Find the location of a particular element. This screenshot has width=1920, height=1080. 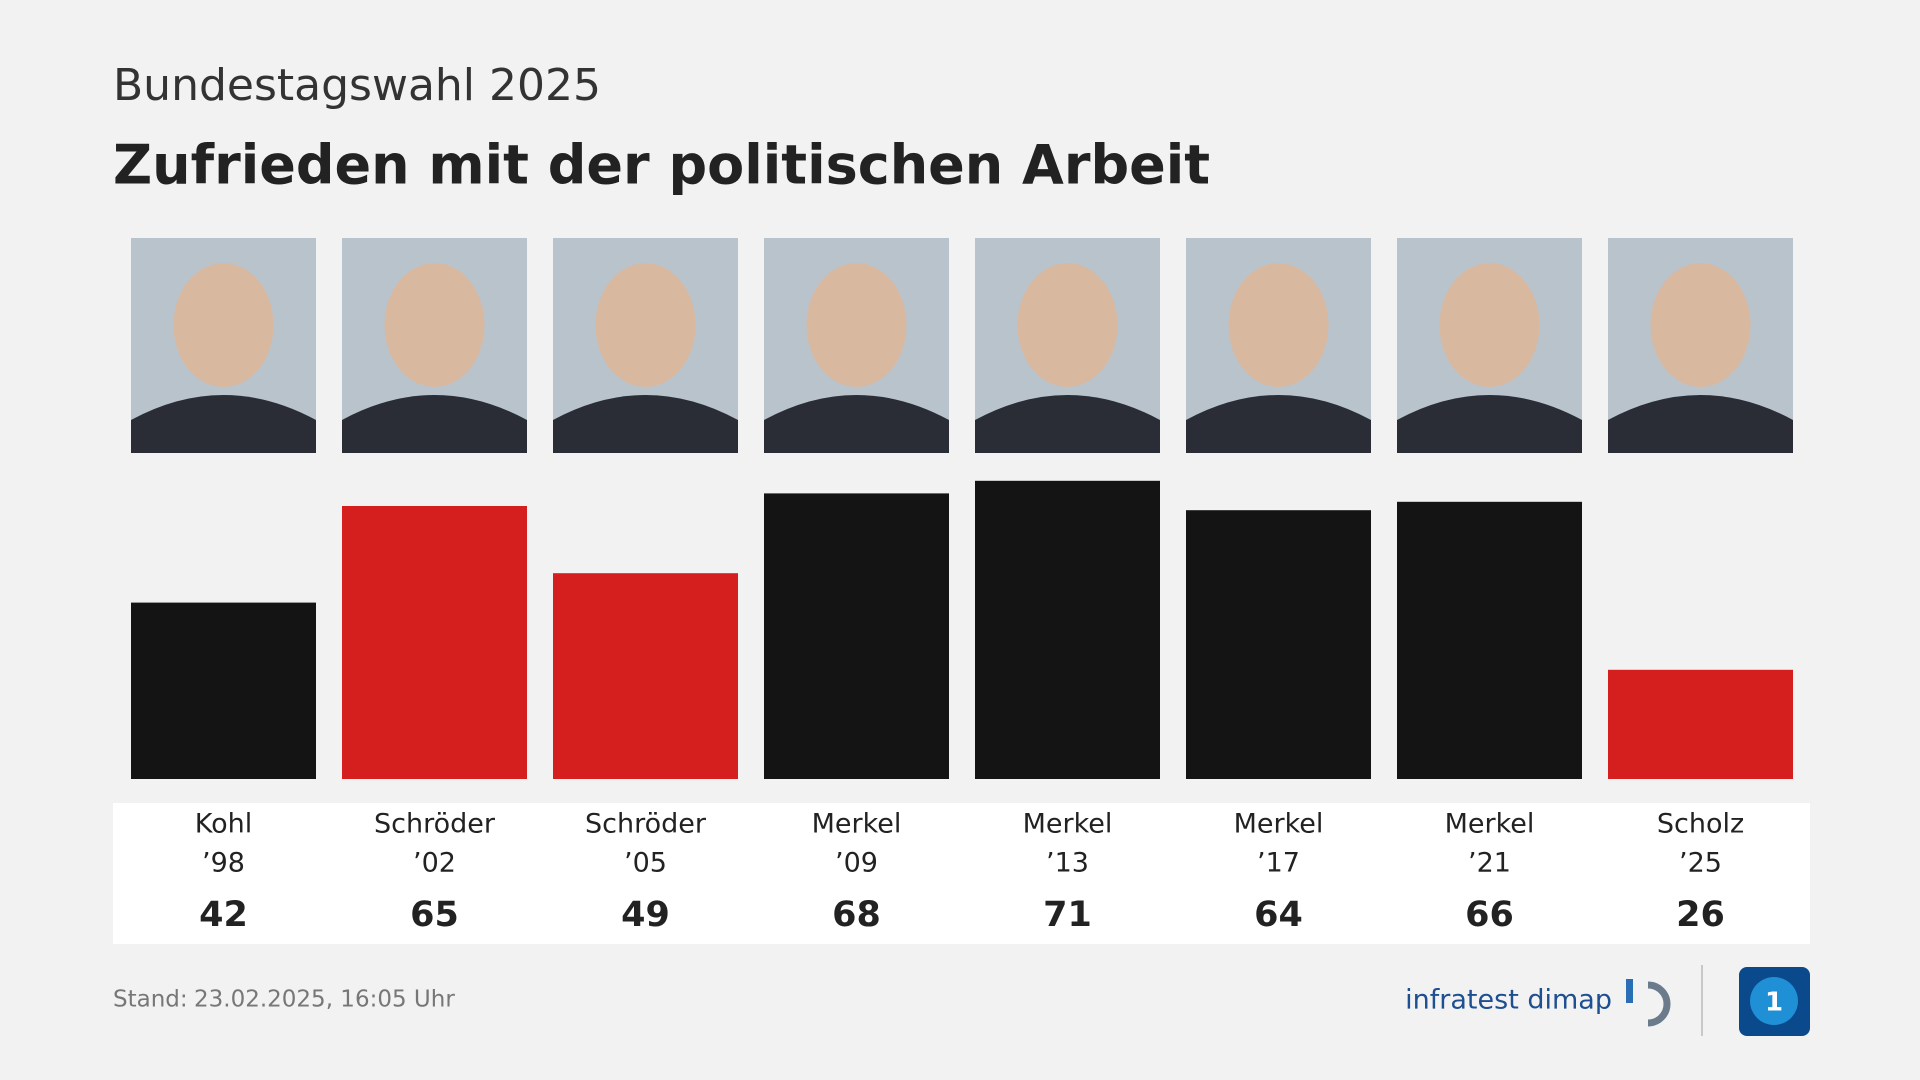

value-label: 66 is located at coordinates (1489, 915).